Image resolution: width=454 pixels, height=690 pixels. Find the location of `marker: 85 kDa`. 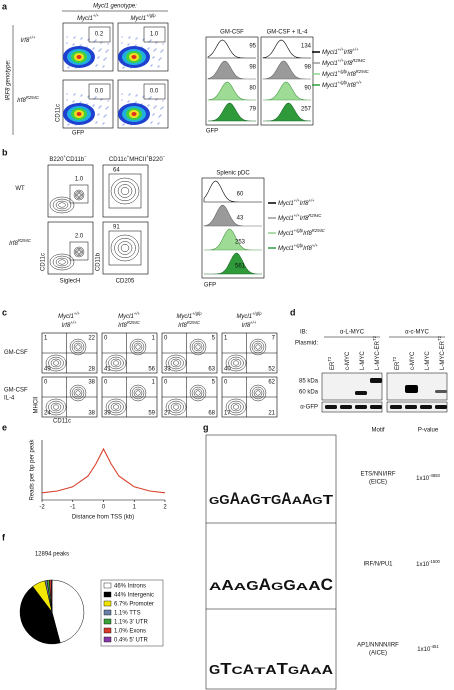

marker: 85 kDa is located at coordinates (309, 382).